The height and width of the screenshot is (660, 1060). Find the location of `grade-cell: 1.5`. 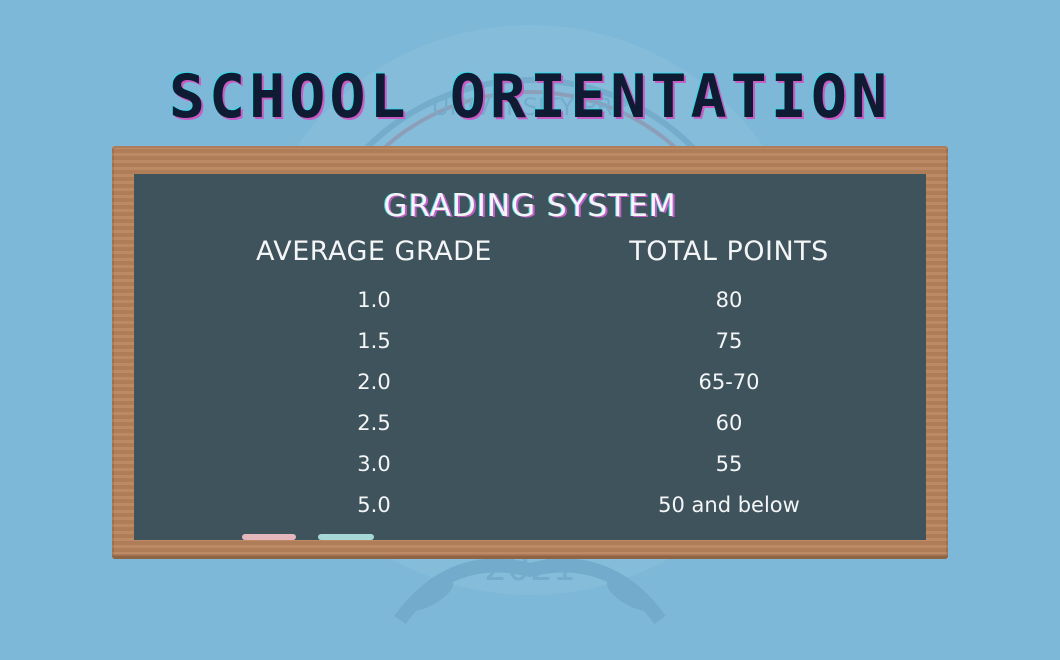

grade-cell: 1.5 is located at coordinates (374, 341).